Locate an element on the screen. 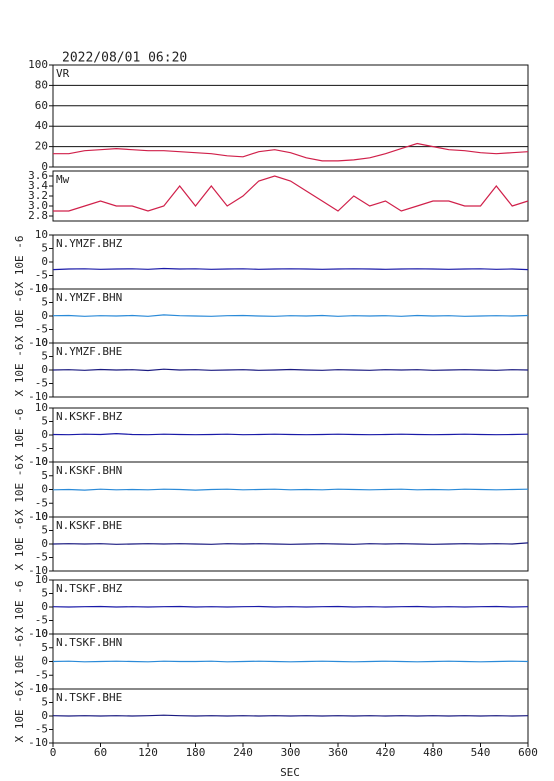 The image size is (554, 781). x-tick-label: 600 is located at coordinates (528, 752).